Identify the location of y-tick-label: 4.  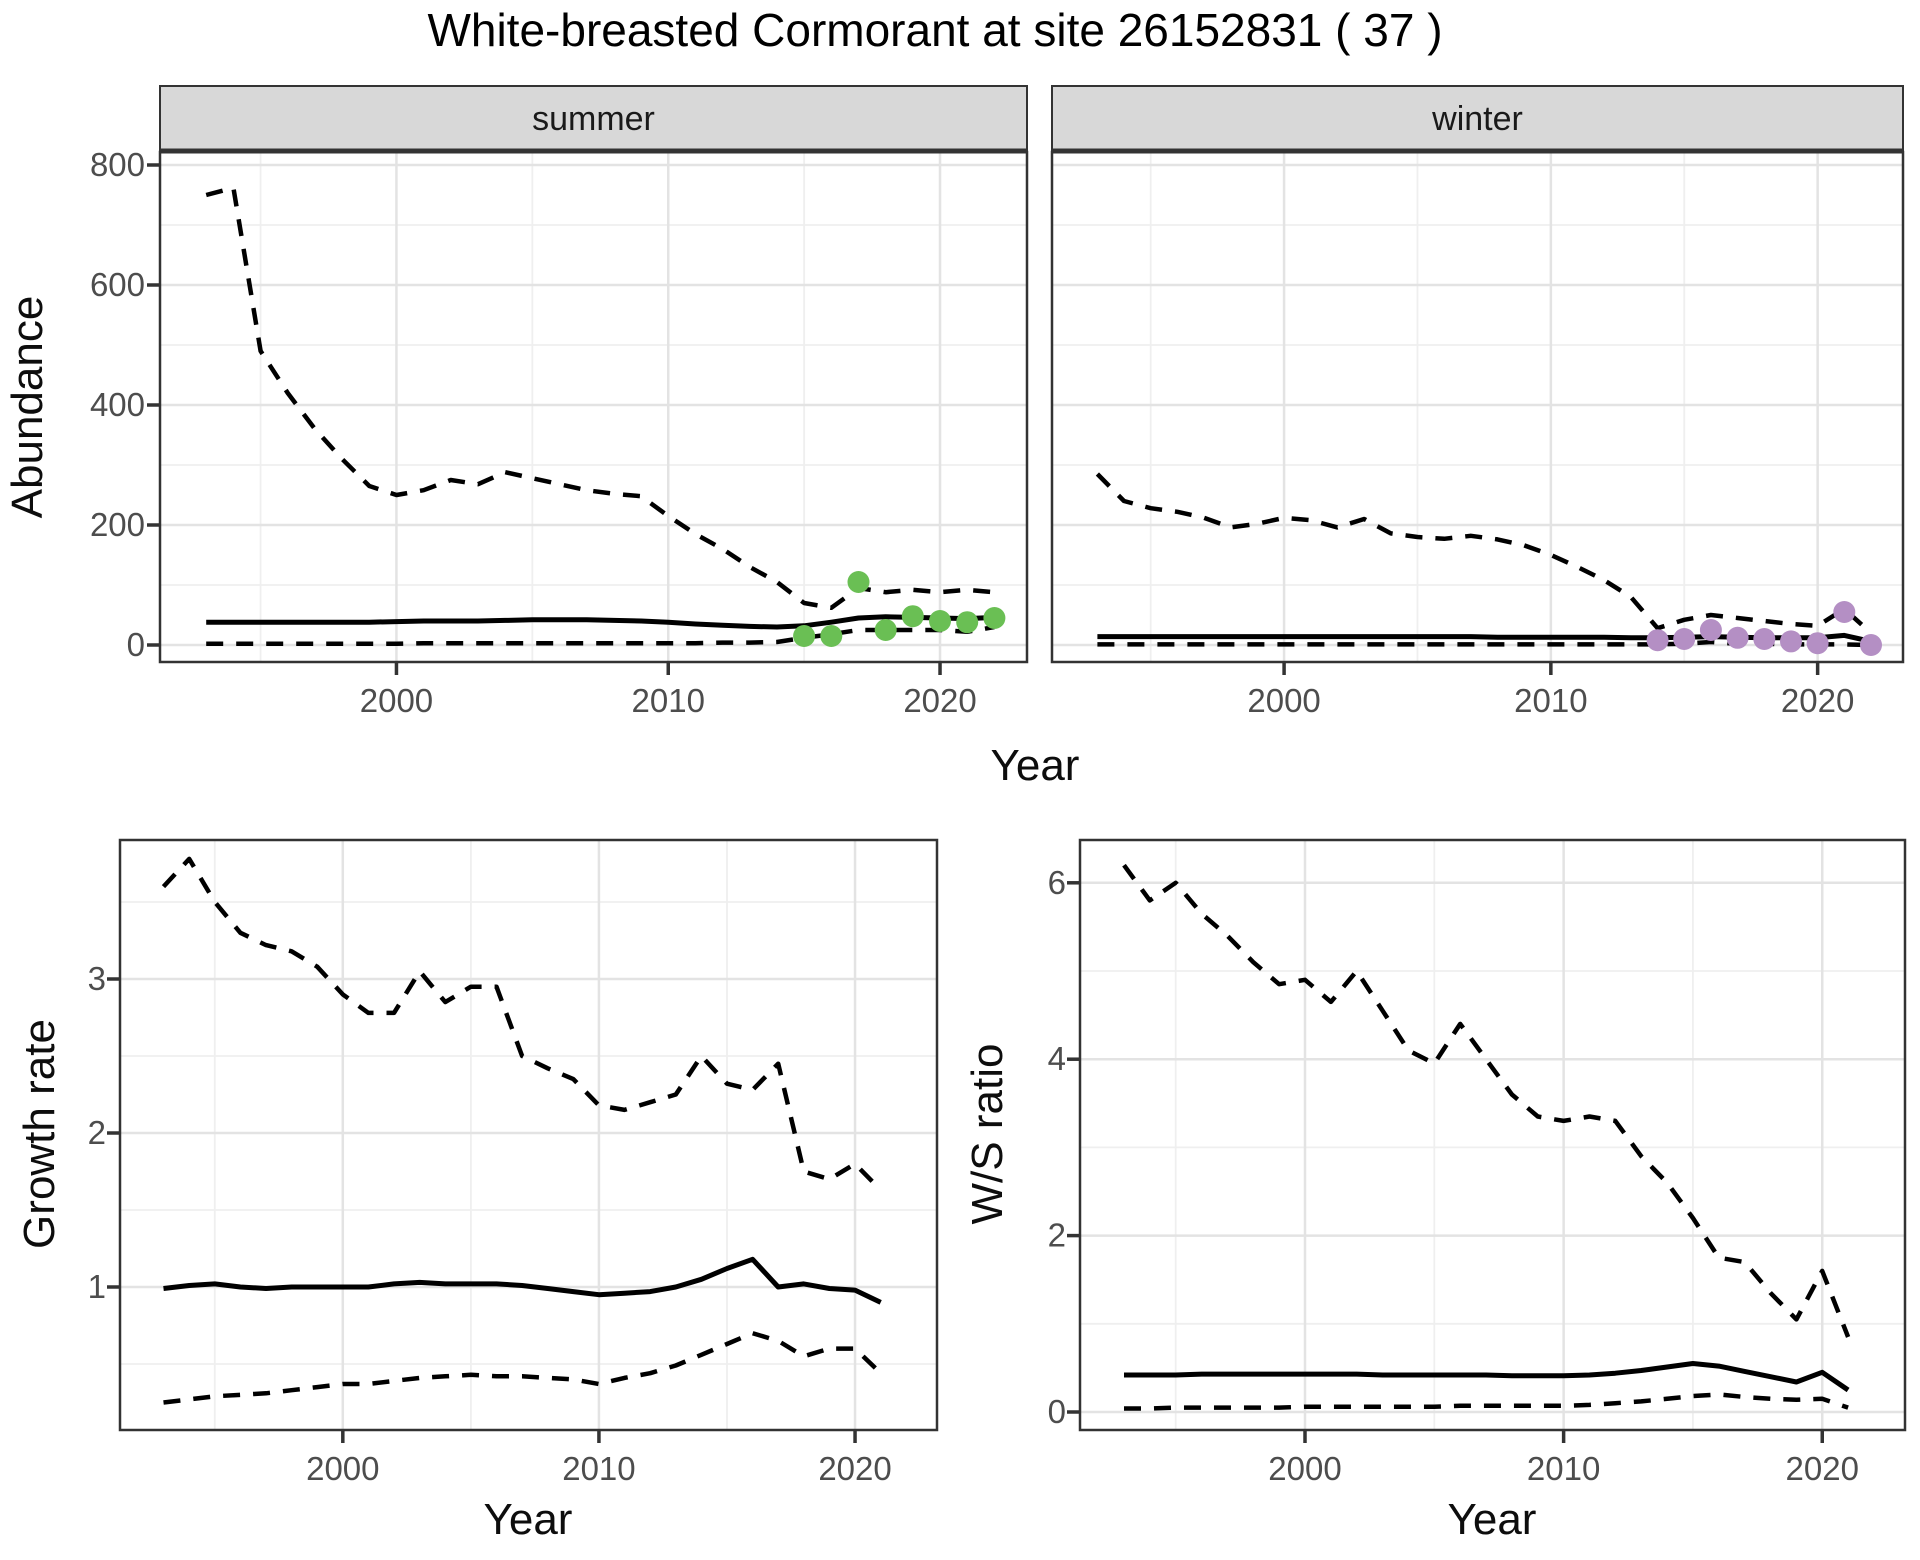
(1057, 1058).